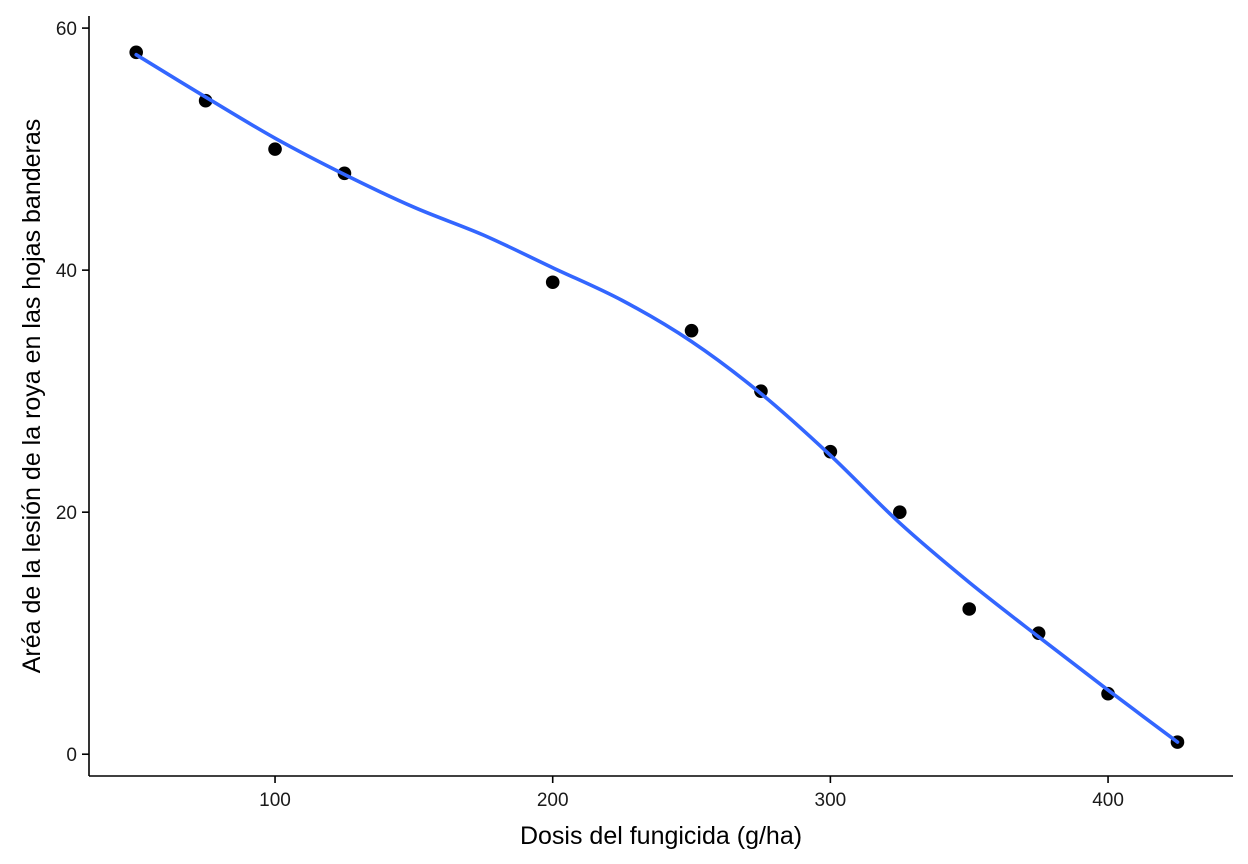 This screenshot has width=1248, height=864. I want to click on y-tick-label: 40, so click(66, 271).